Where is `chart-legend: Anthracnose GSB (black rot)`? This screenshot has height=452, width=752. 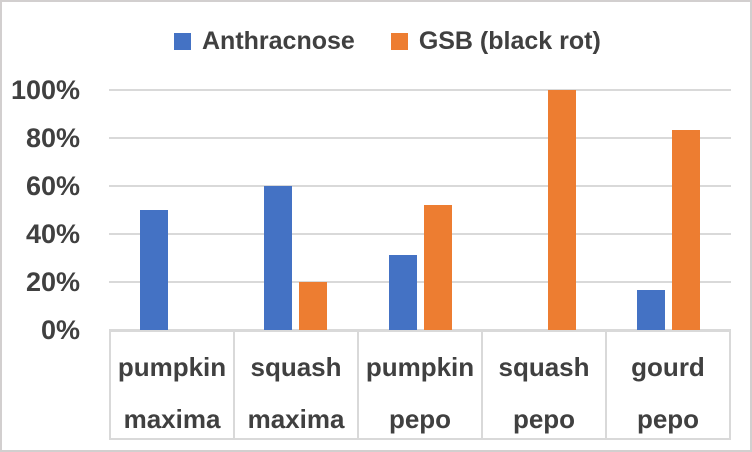
chart-legend: Anthracnose GSB (black rot) is located at coordinates (387, 41).